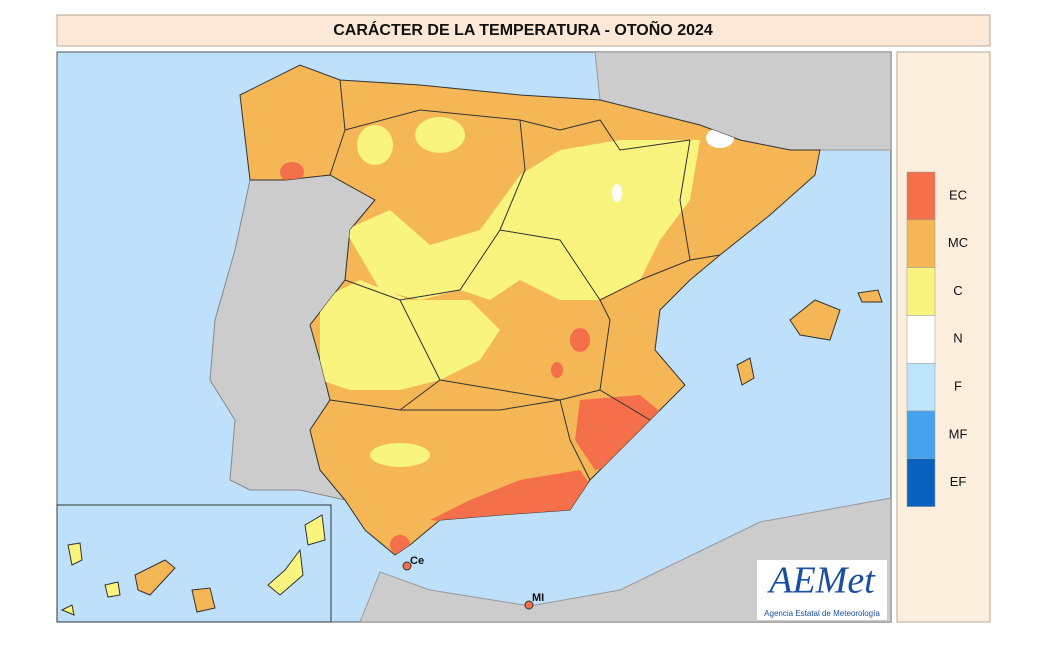  Describe the element at coordinates (958, 242) in the screenshot. I see `legend-label: MC` at that location.